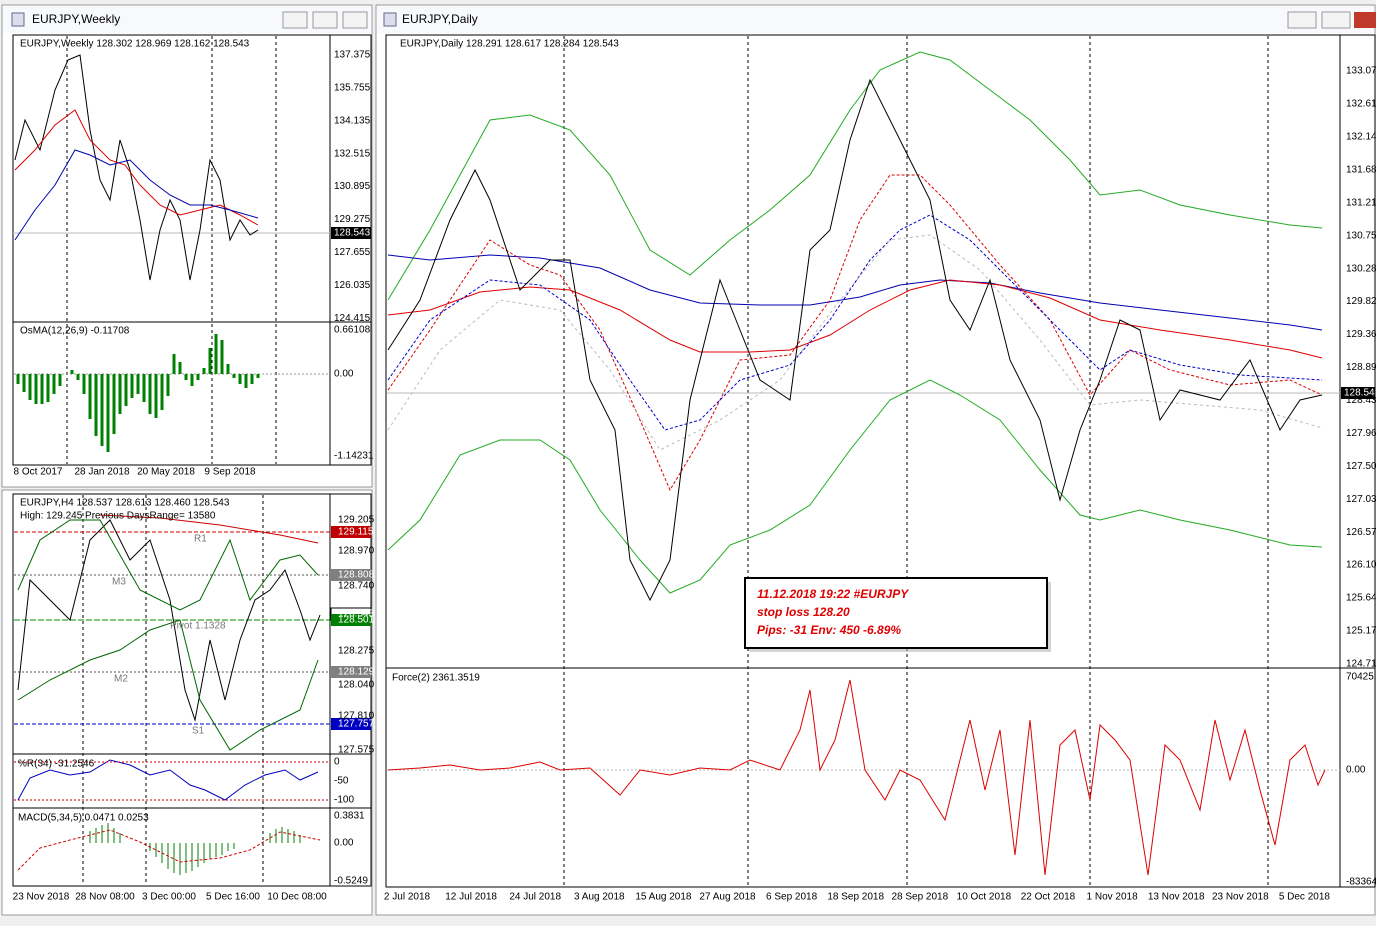  I want to click on x-tick-label: 22 Oct 2018, so click(1048, 897).